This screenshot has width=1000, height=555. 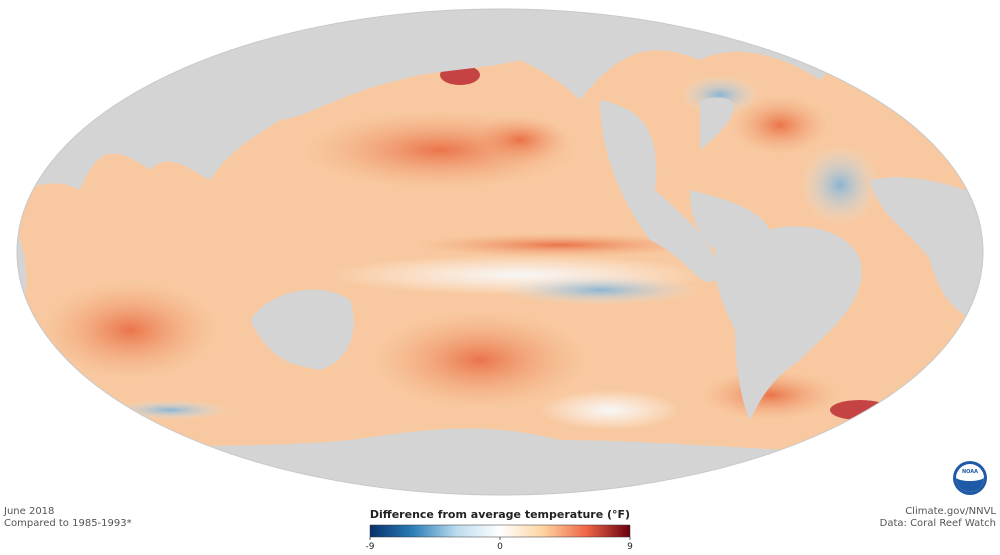 I want to click on legend-tick-label: 9, so click(x=630, y=547).